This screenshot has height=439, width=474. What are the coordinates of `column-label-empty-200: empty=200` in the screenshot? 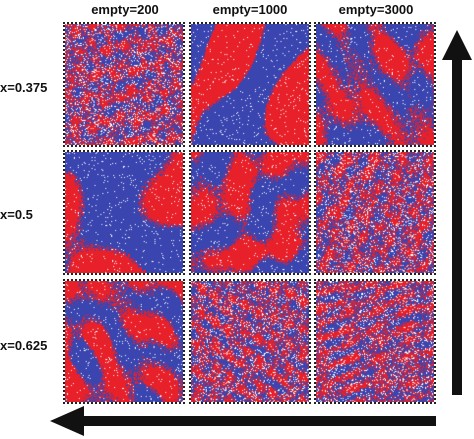 It's located at (125, 9).